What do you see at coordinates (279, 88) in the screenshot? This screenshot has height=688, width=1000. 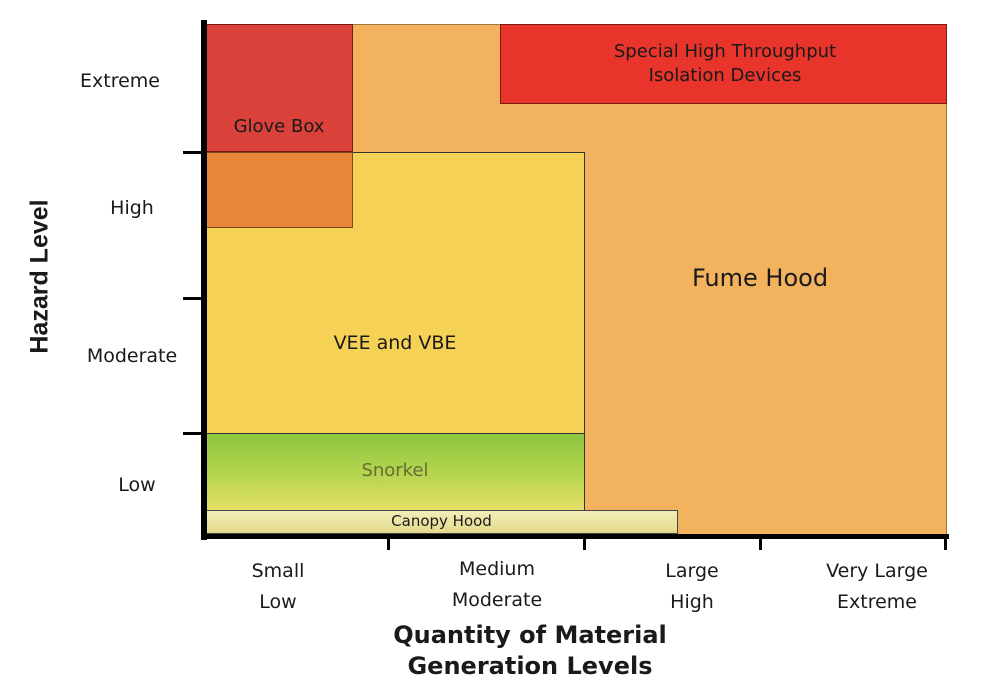 I see `glove-box-region` at bounding box center [279, 88].